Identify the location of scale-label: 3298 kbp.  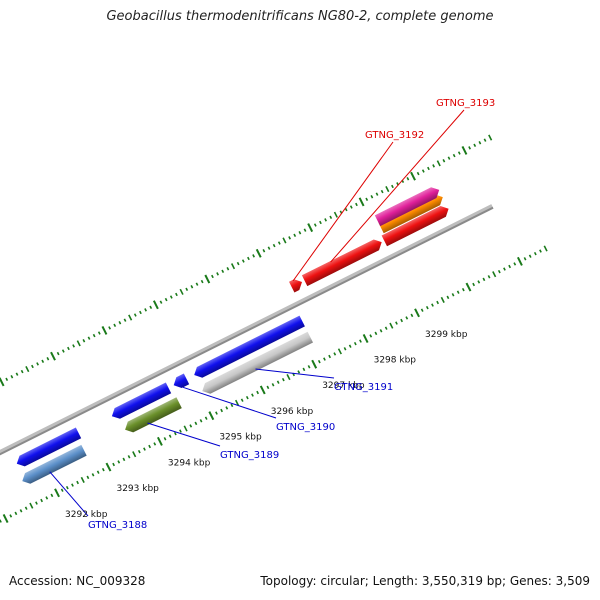
(395, 361).